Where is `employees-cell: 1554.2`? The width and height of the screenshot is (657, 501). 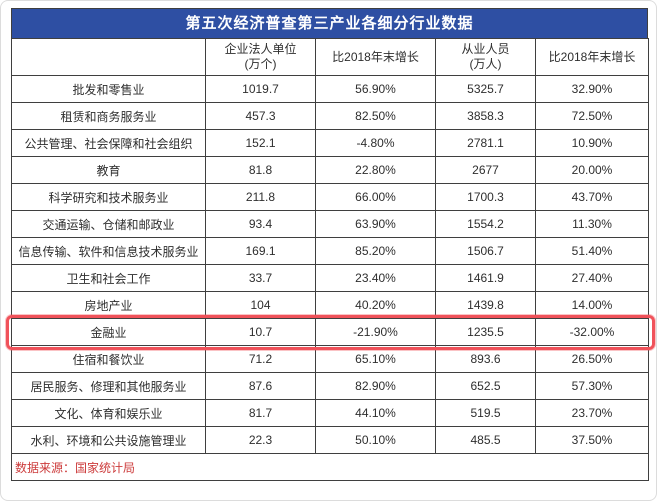 employees-cell: 1554.2 is located at coordinates (485, 224).